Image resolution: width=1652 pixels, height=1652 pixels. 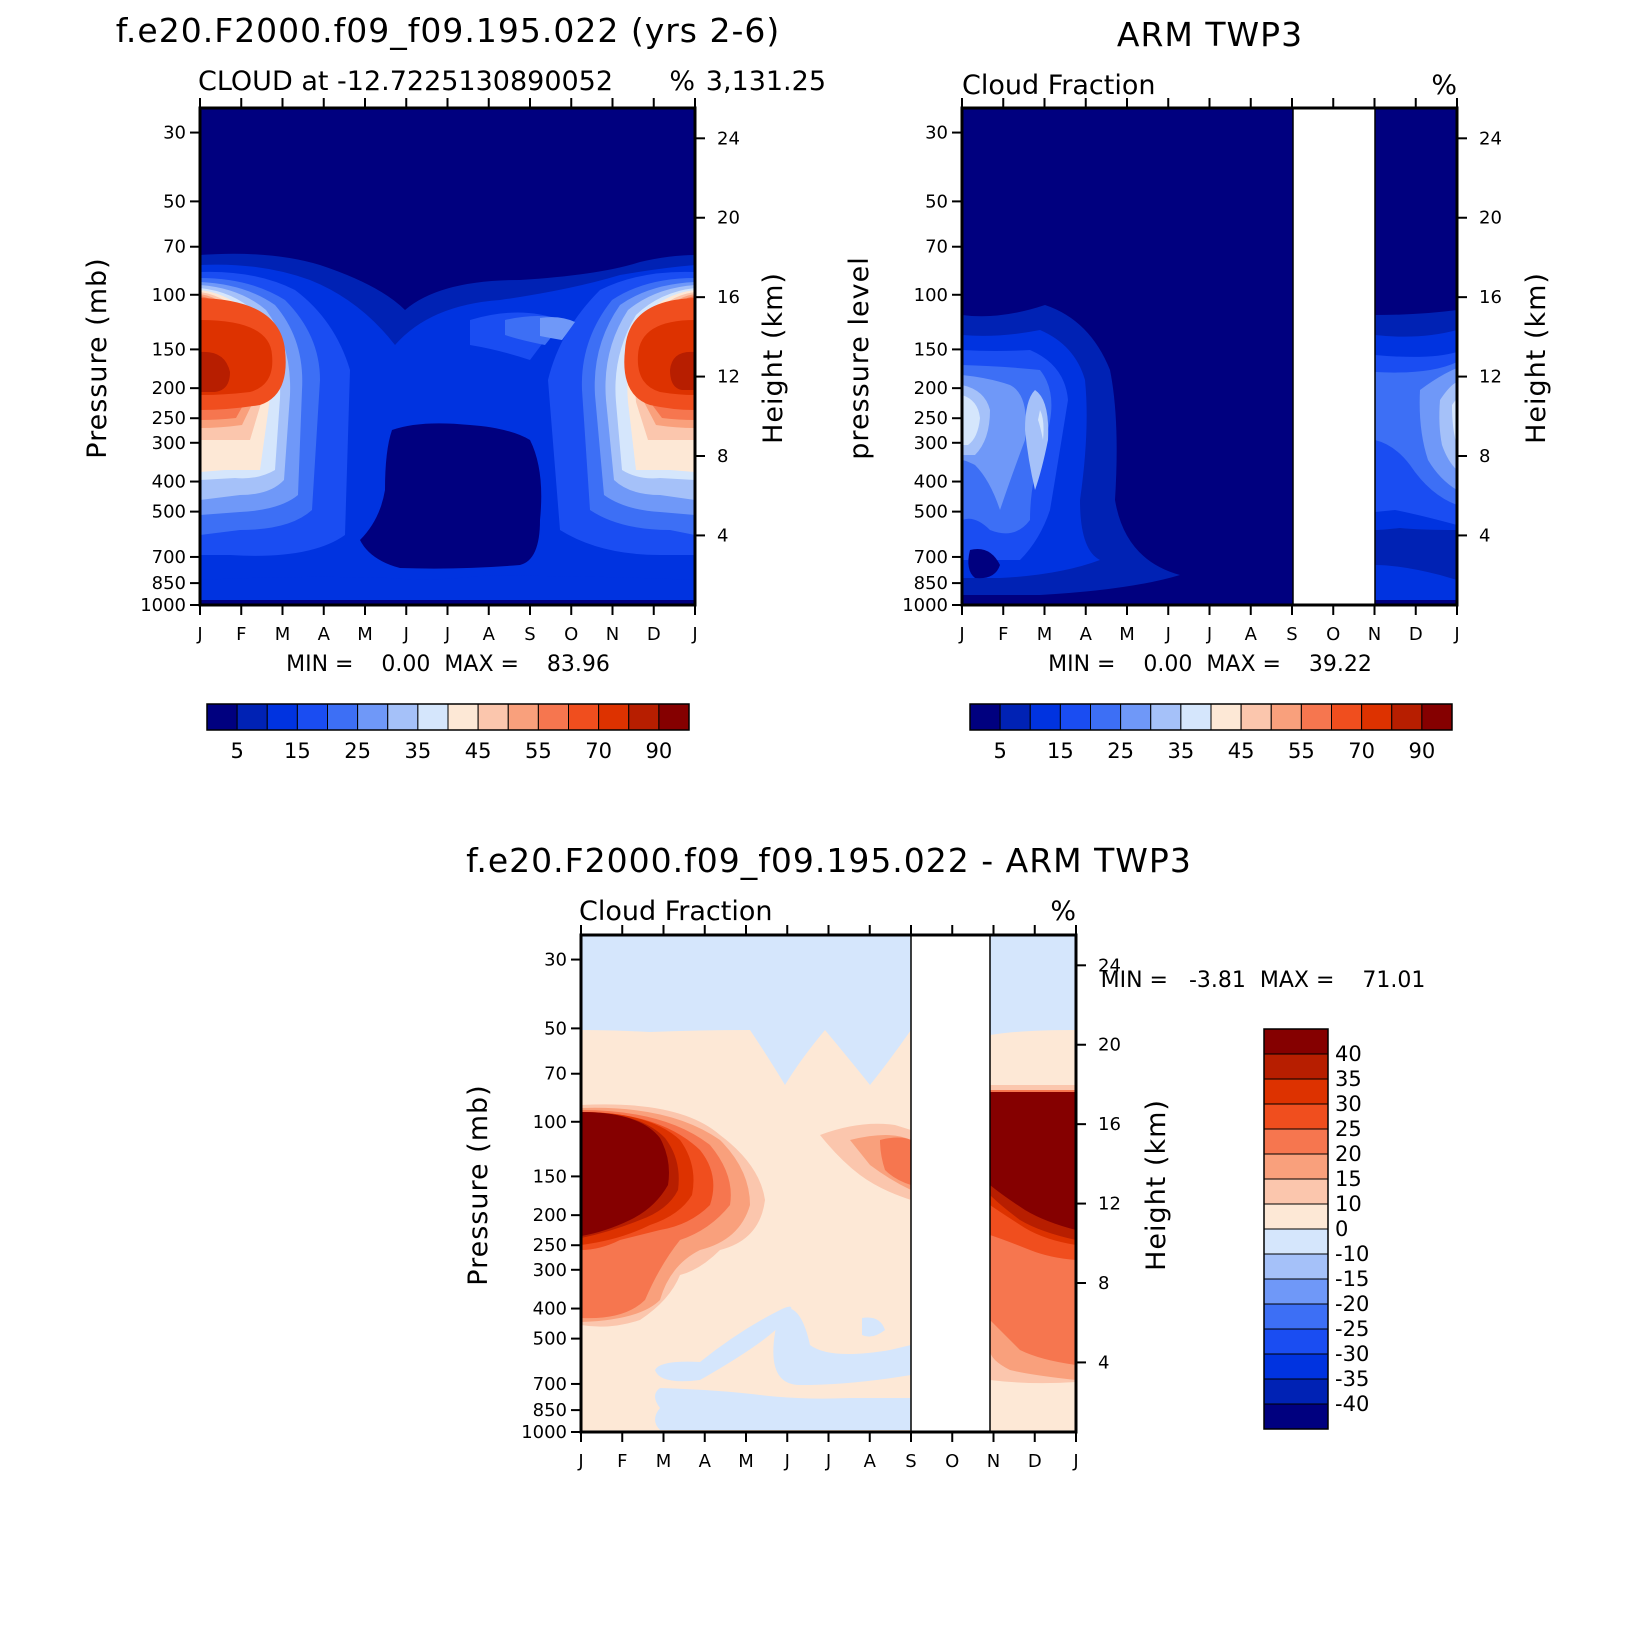 What do you see at coordinates (654, 634) in the screenshot?
I see `model-month-label-11: D` at bounding box center [654, 634].